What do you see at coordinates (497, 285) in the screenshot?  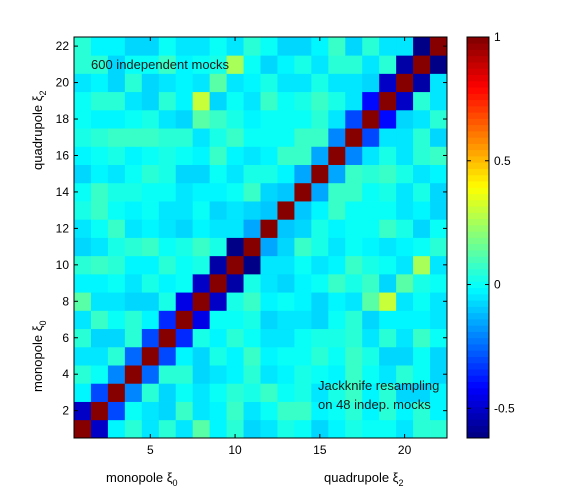 I see `colorbar-tick-label: 0` at bounding box center [497, 285].